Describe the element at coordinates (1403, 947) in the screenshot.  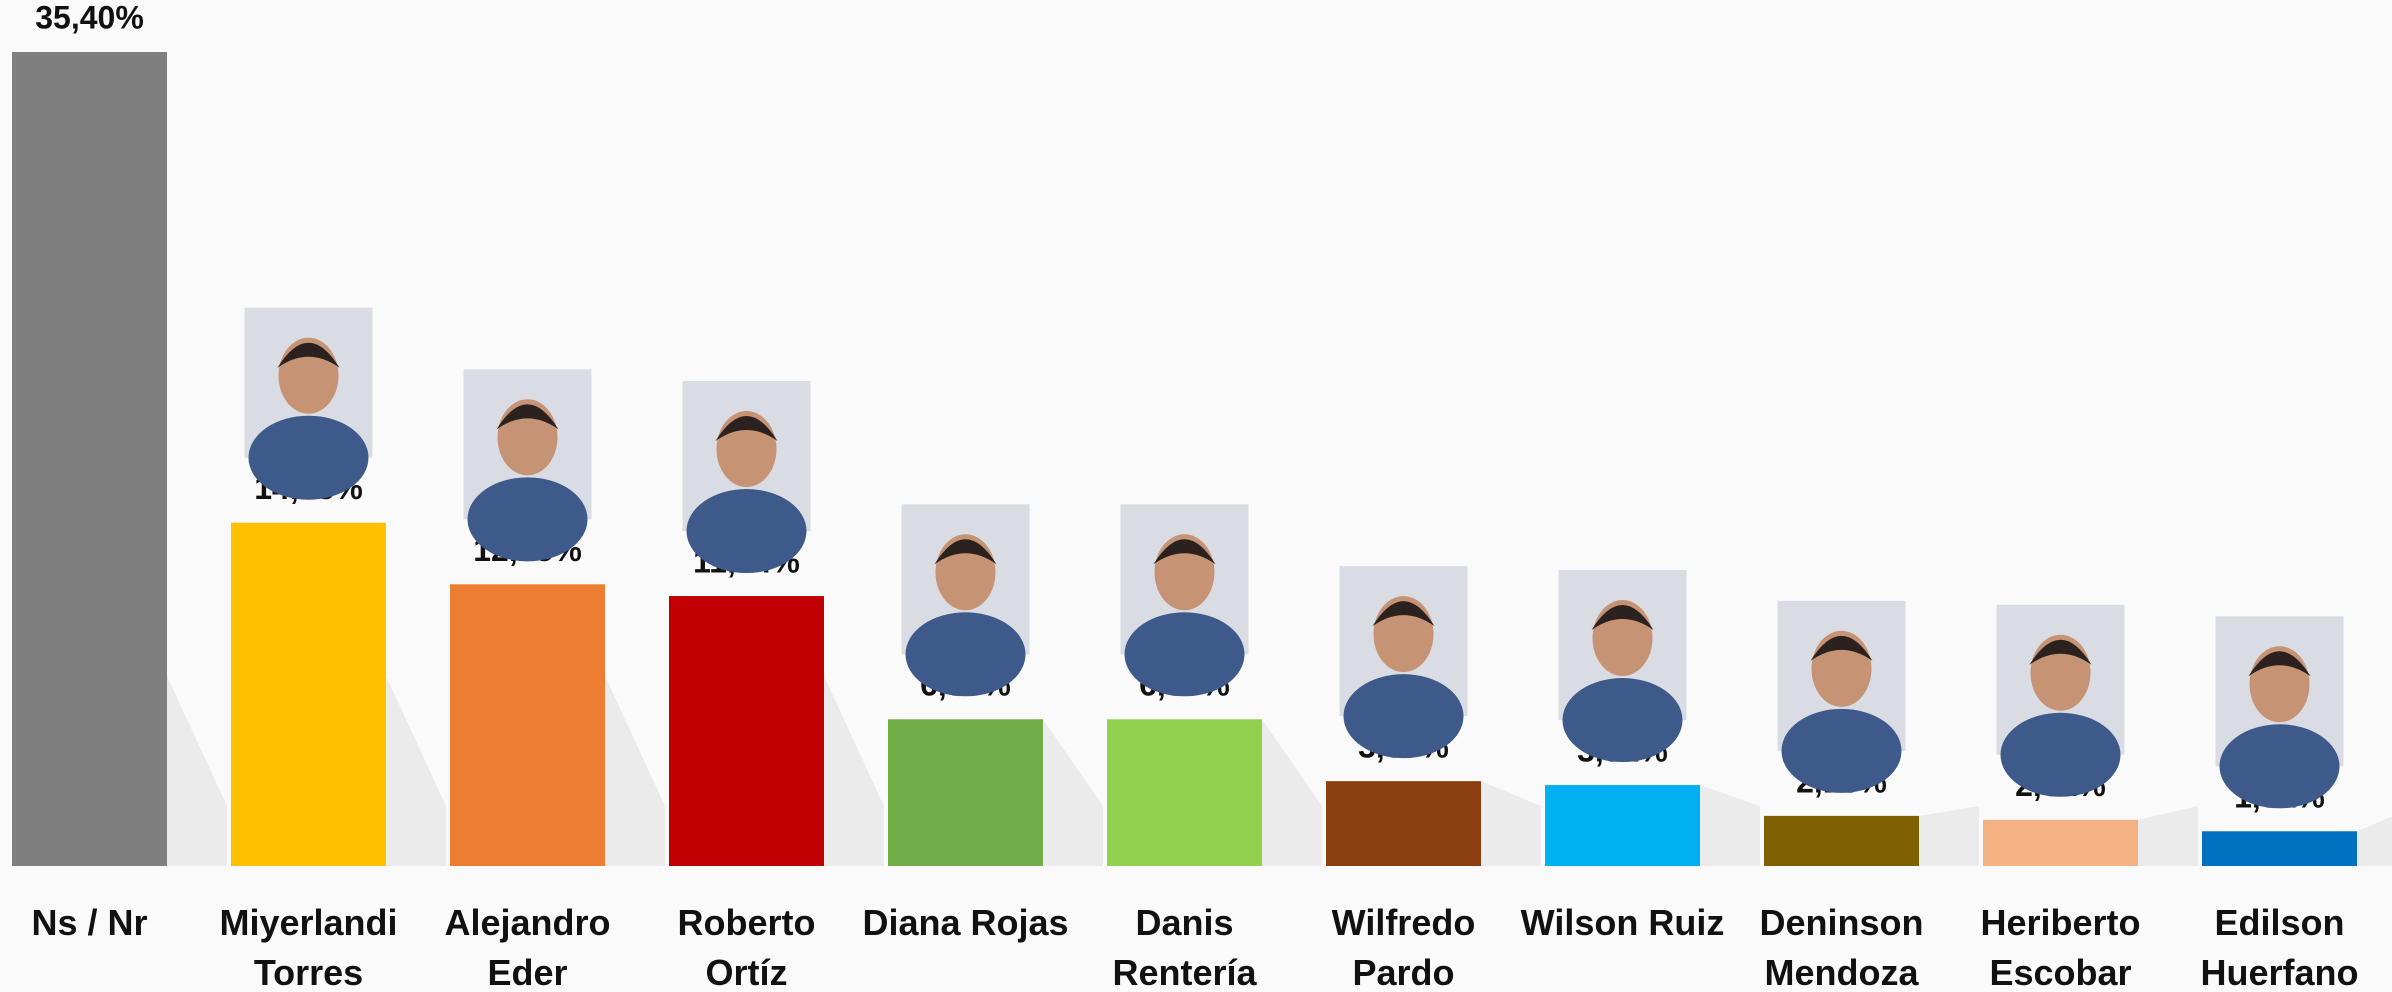
I see `category-label: Wilfredo Pardo` at that location.